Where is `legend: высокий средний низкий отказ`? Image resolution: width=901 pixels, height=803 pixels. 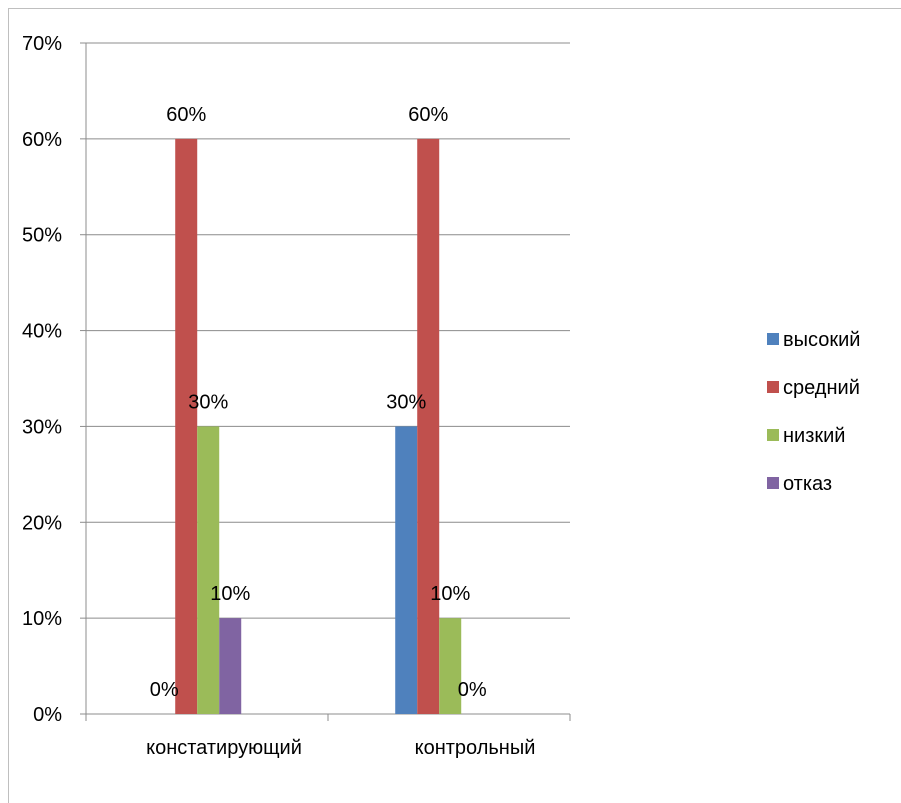
legend: высокий средний низкий отказ is located at coordinates (813, 412).